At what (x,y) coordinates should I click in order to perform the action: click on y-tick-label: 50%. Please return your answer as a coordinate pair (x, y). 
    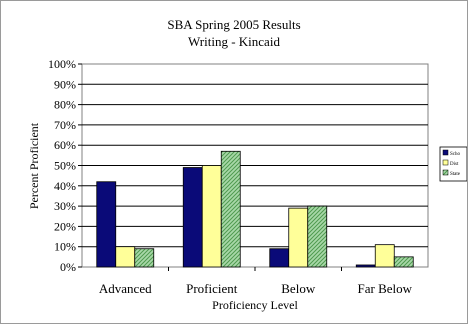
    Looking at the image, I should click on (65, 166).